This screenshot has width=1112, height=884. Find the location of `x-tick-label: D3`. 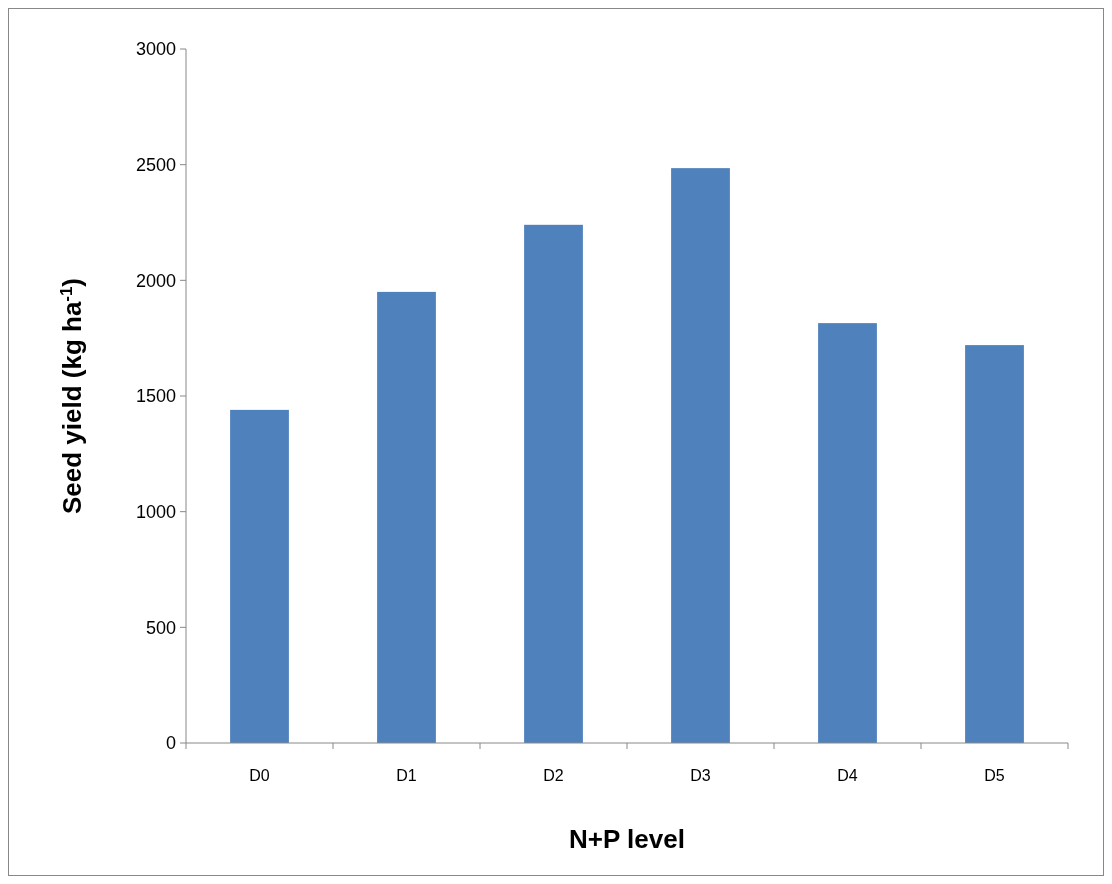

x-tick-label: D3 is located at coordinates (700, 775).